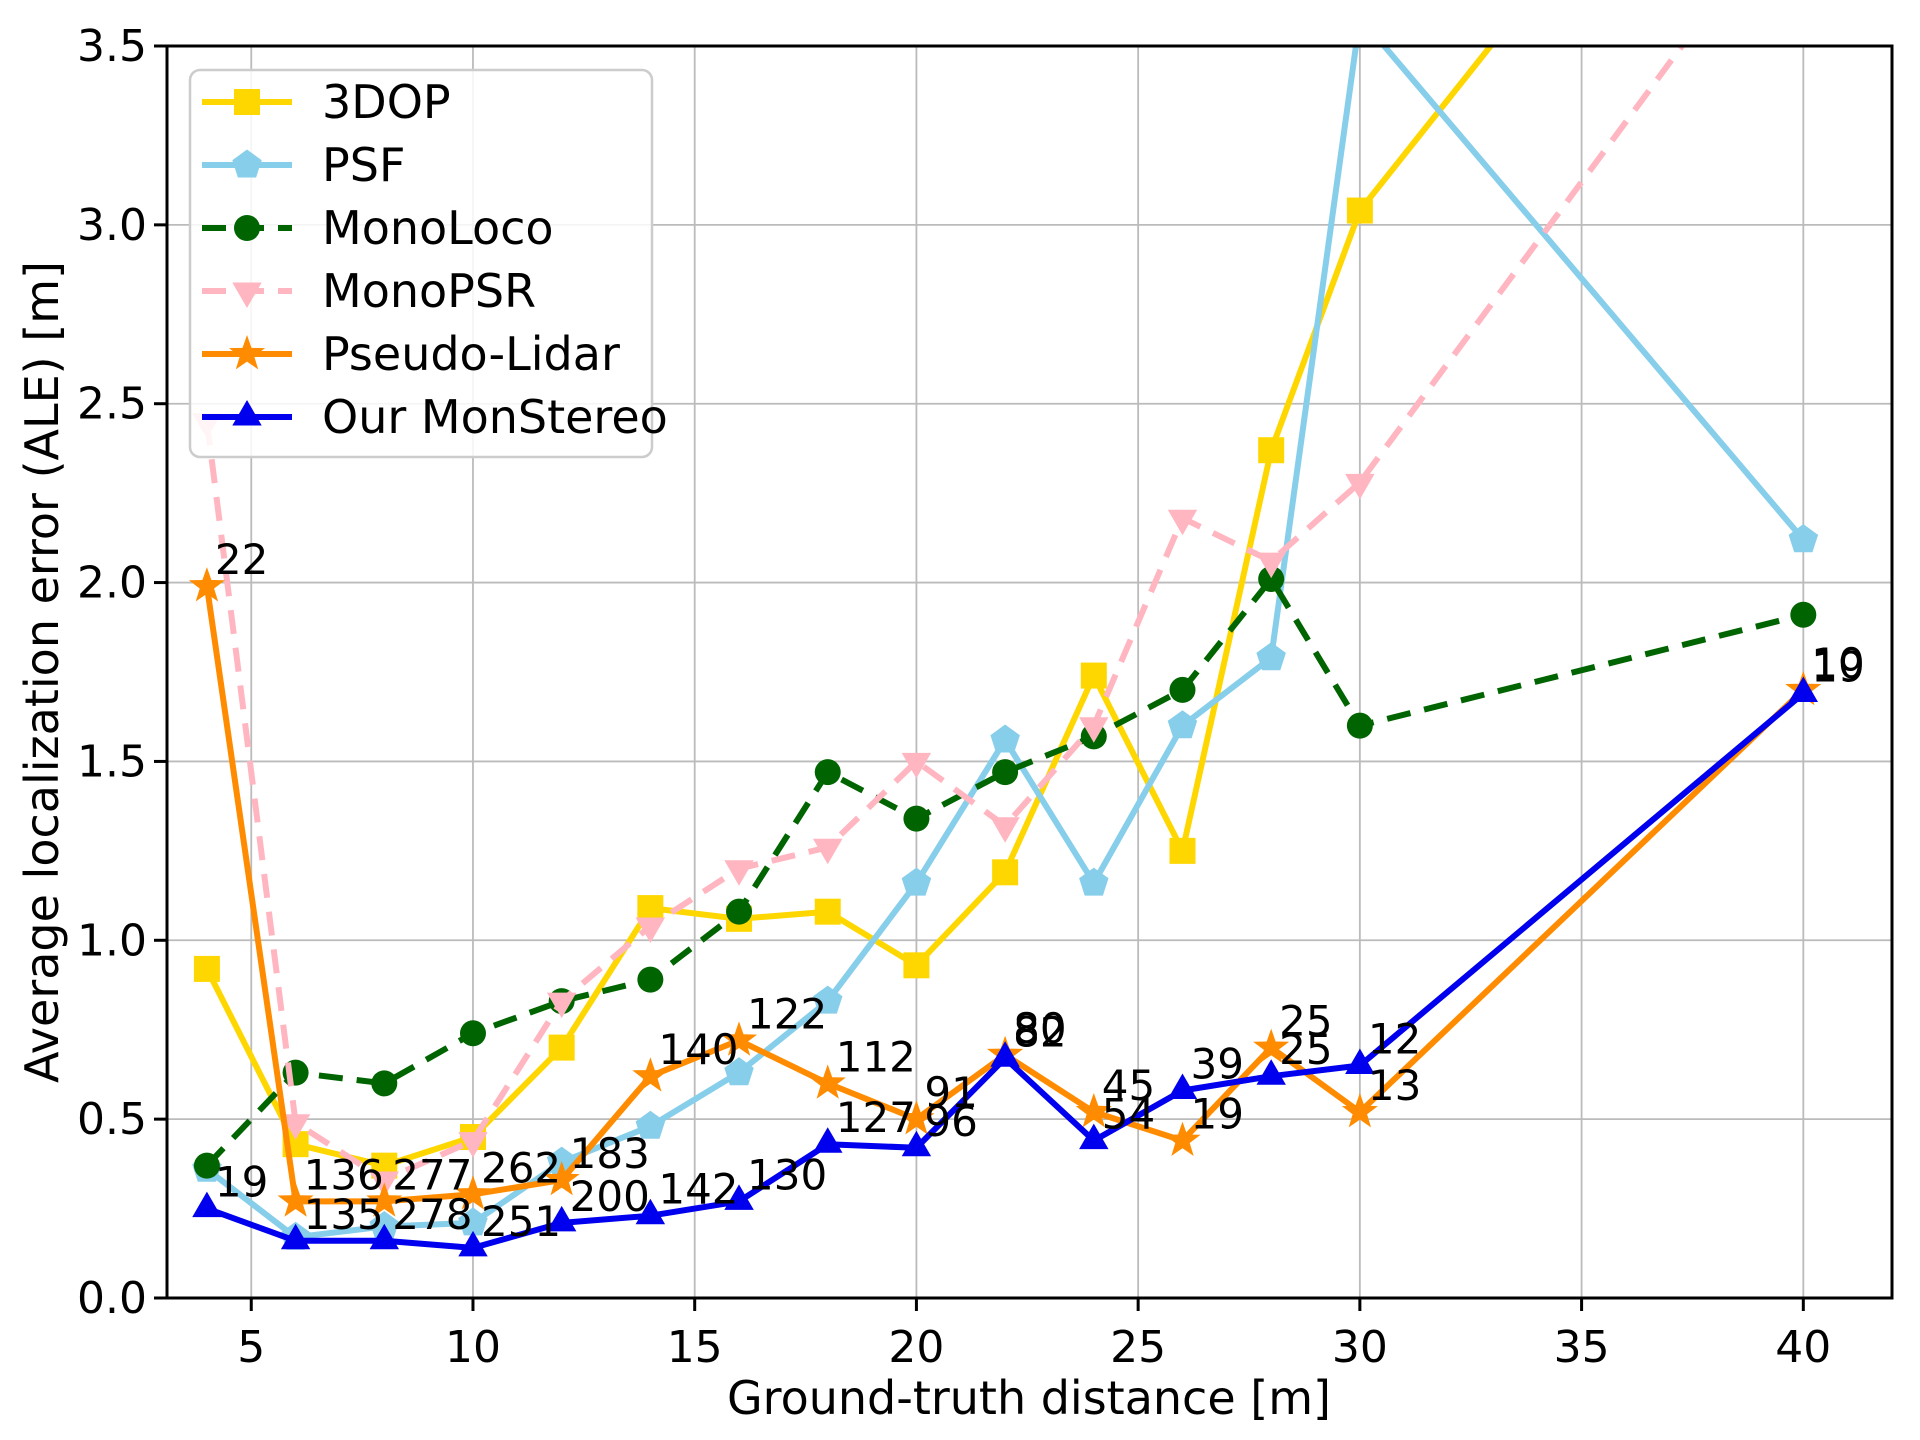  I want to click on x-tick-label: 35, so click(1582, 1347).